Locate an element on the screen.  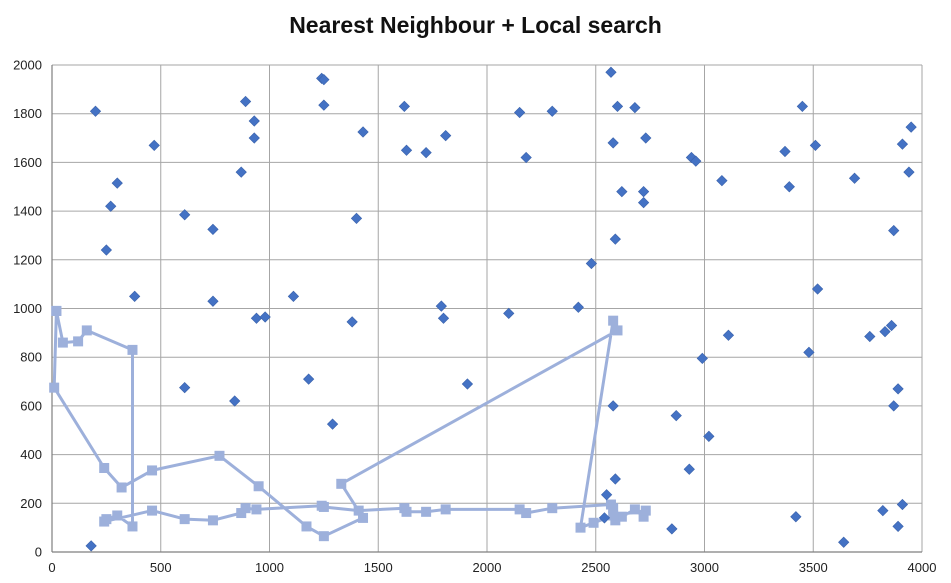
y-tick-label: 600 is located at coordinates (31, 405).